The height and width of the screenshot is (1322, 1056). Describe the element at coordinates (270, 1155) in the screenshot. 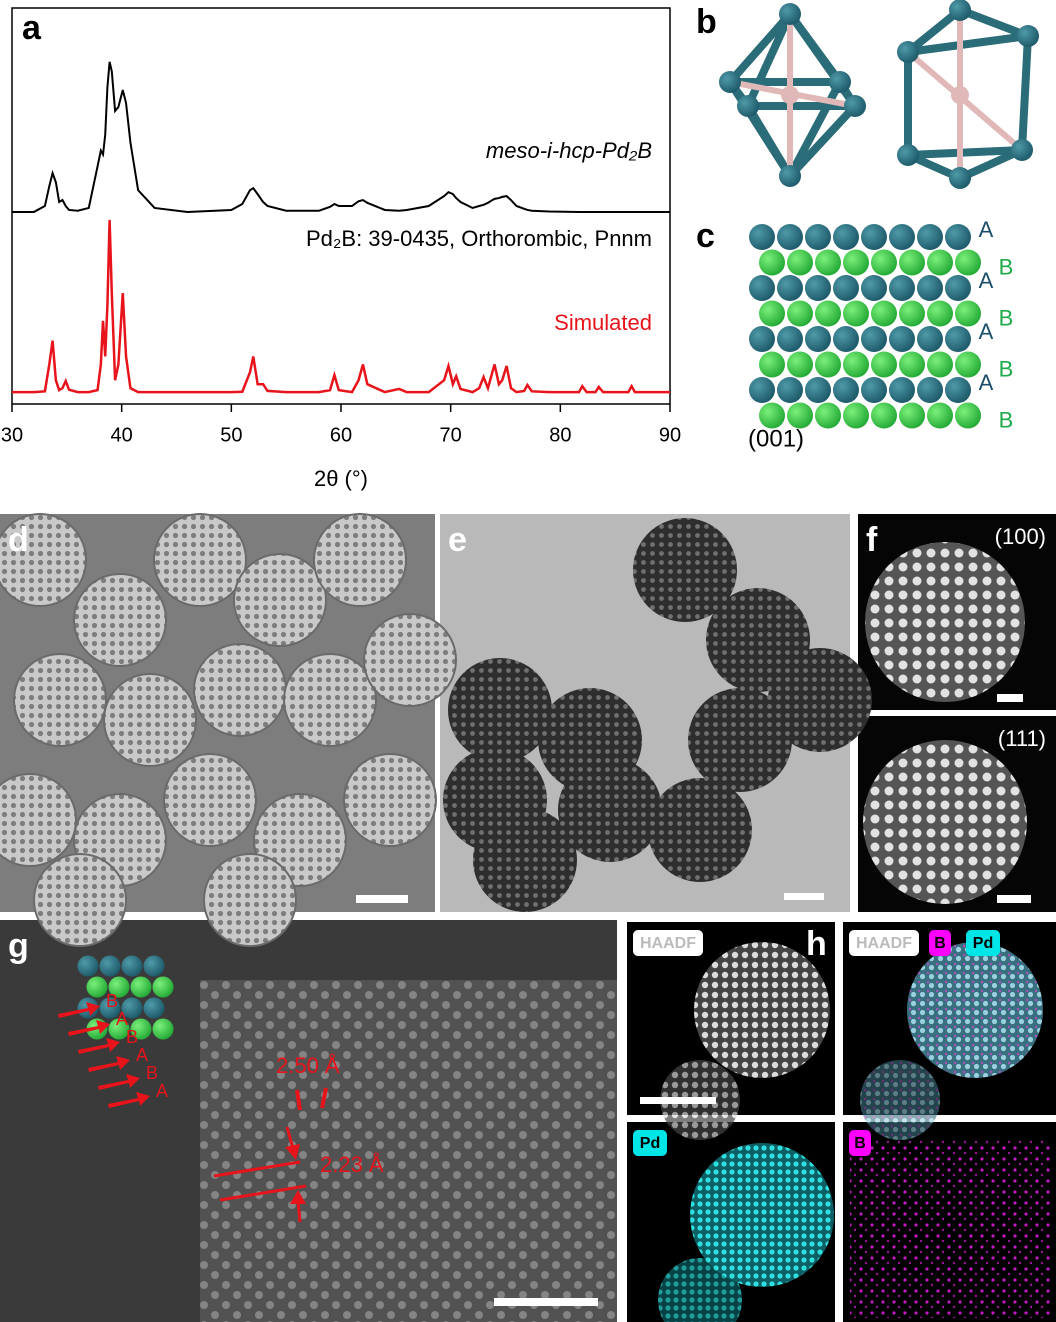

I see `lattice-annotation` at that location.